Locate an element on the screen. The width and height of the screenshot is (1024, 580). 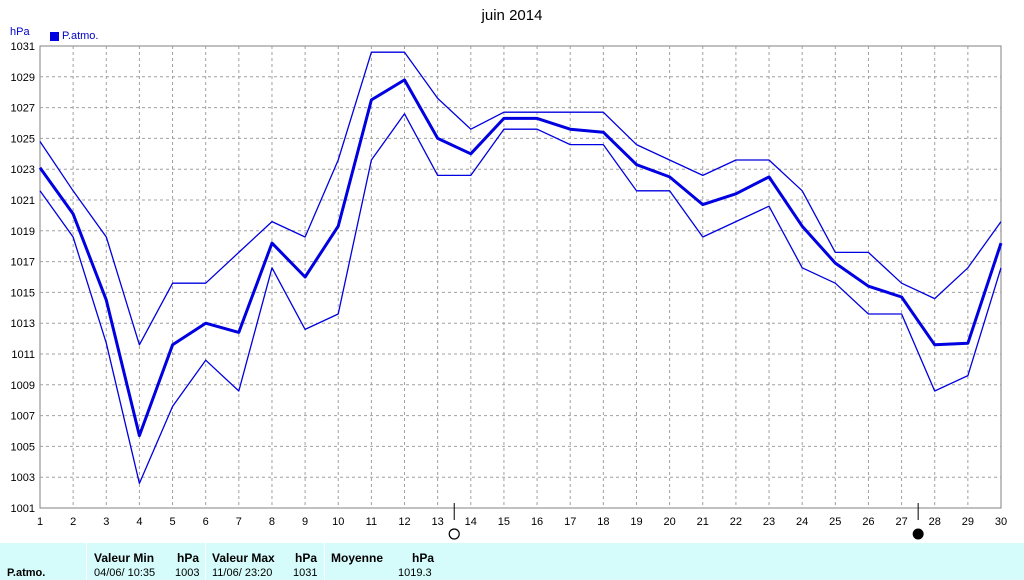
y-tick-label: 1013 is located at coordinates (23, 324).